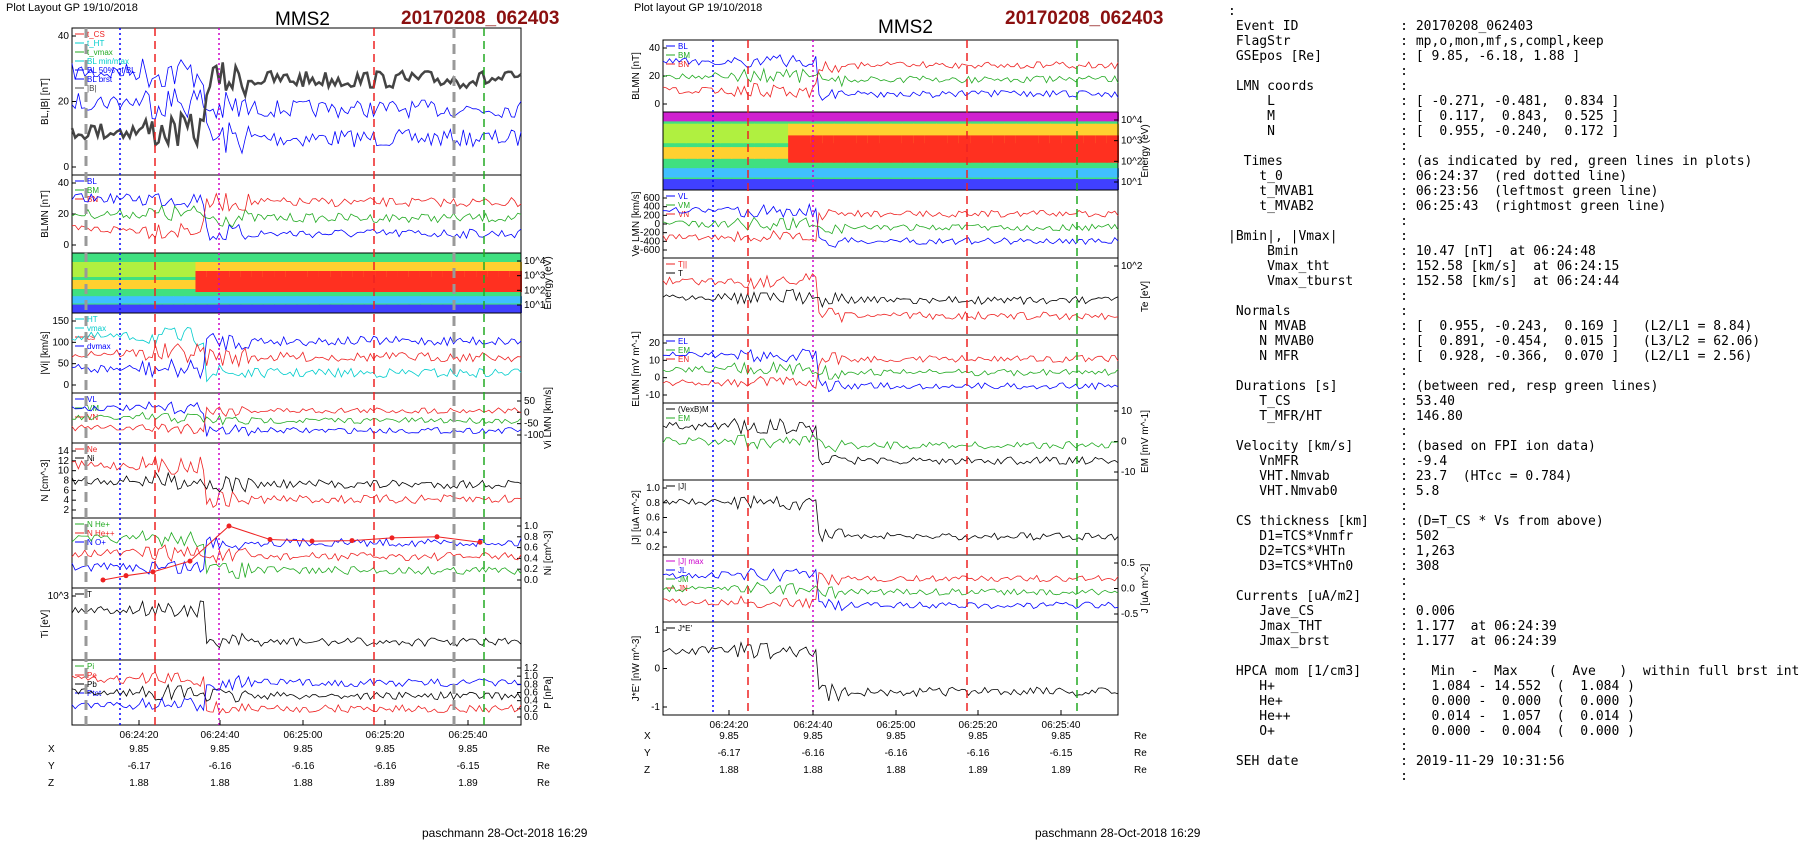  Describe the element at coordinates (100, 79) in the screenshot. I see `legend-entry: BL brst` at that location.